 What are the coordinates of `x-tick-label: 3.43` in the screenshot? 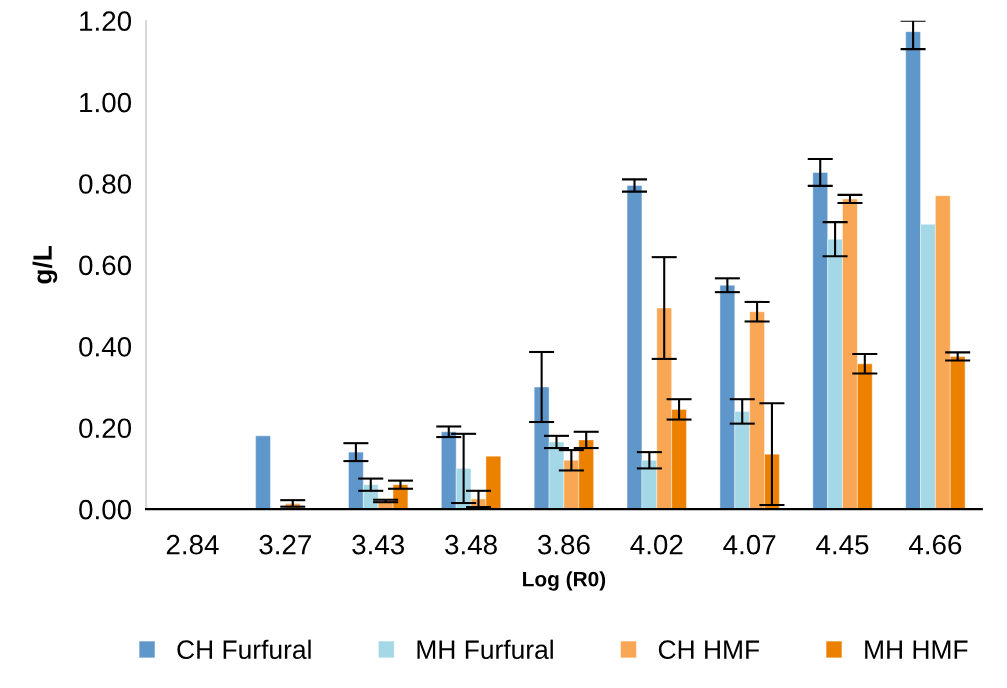 It's located at (378, 544).